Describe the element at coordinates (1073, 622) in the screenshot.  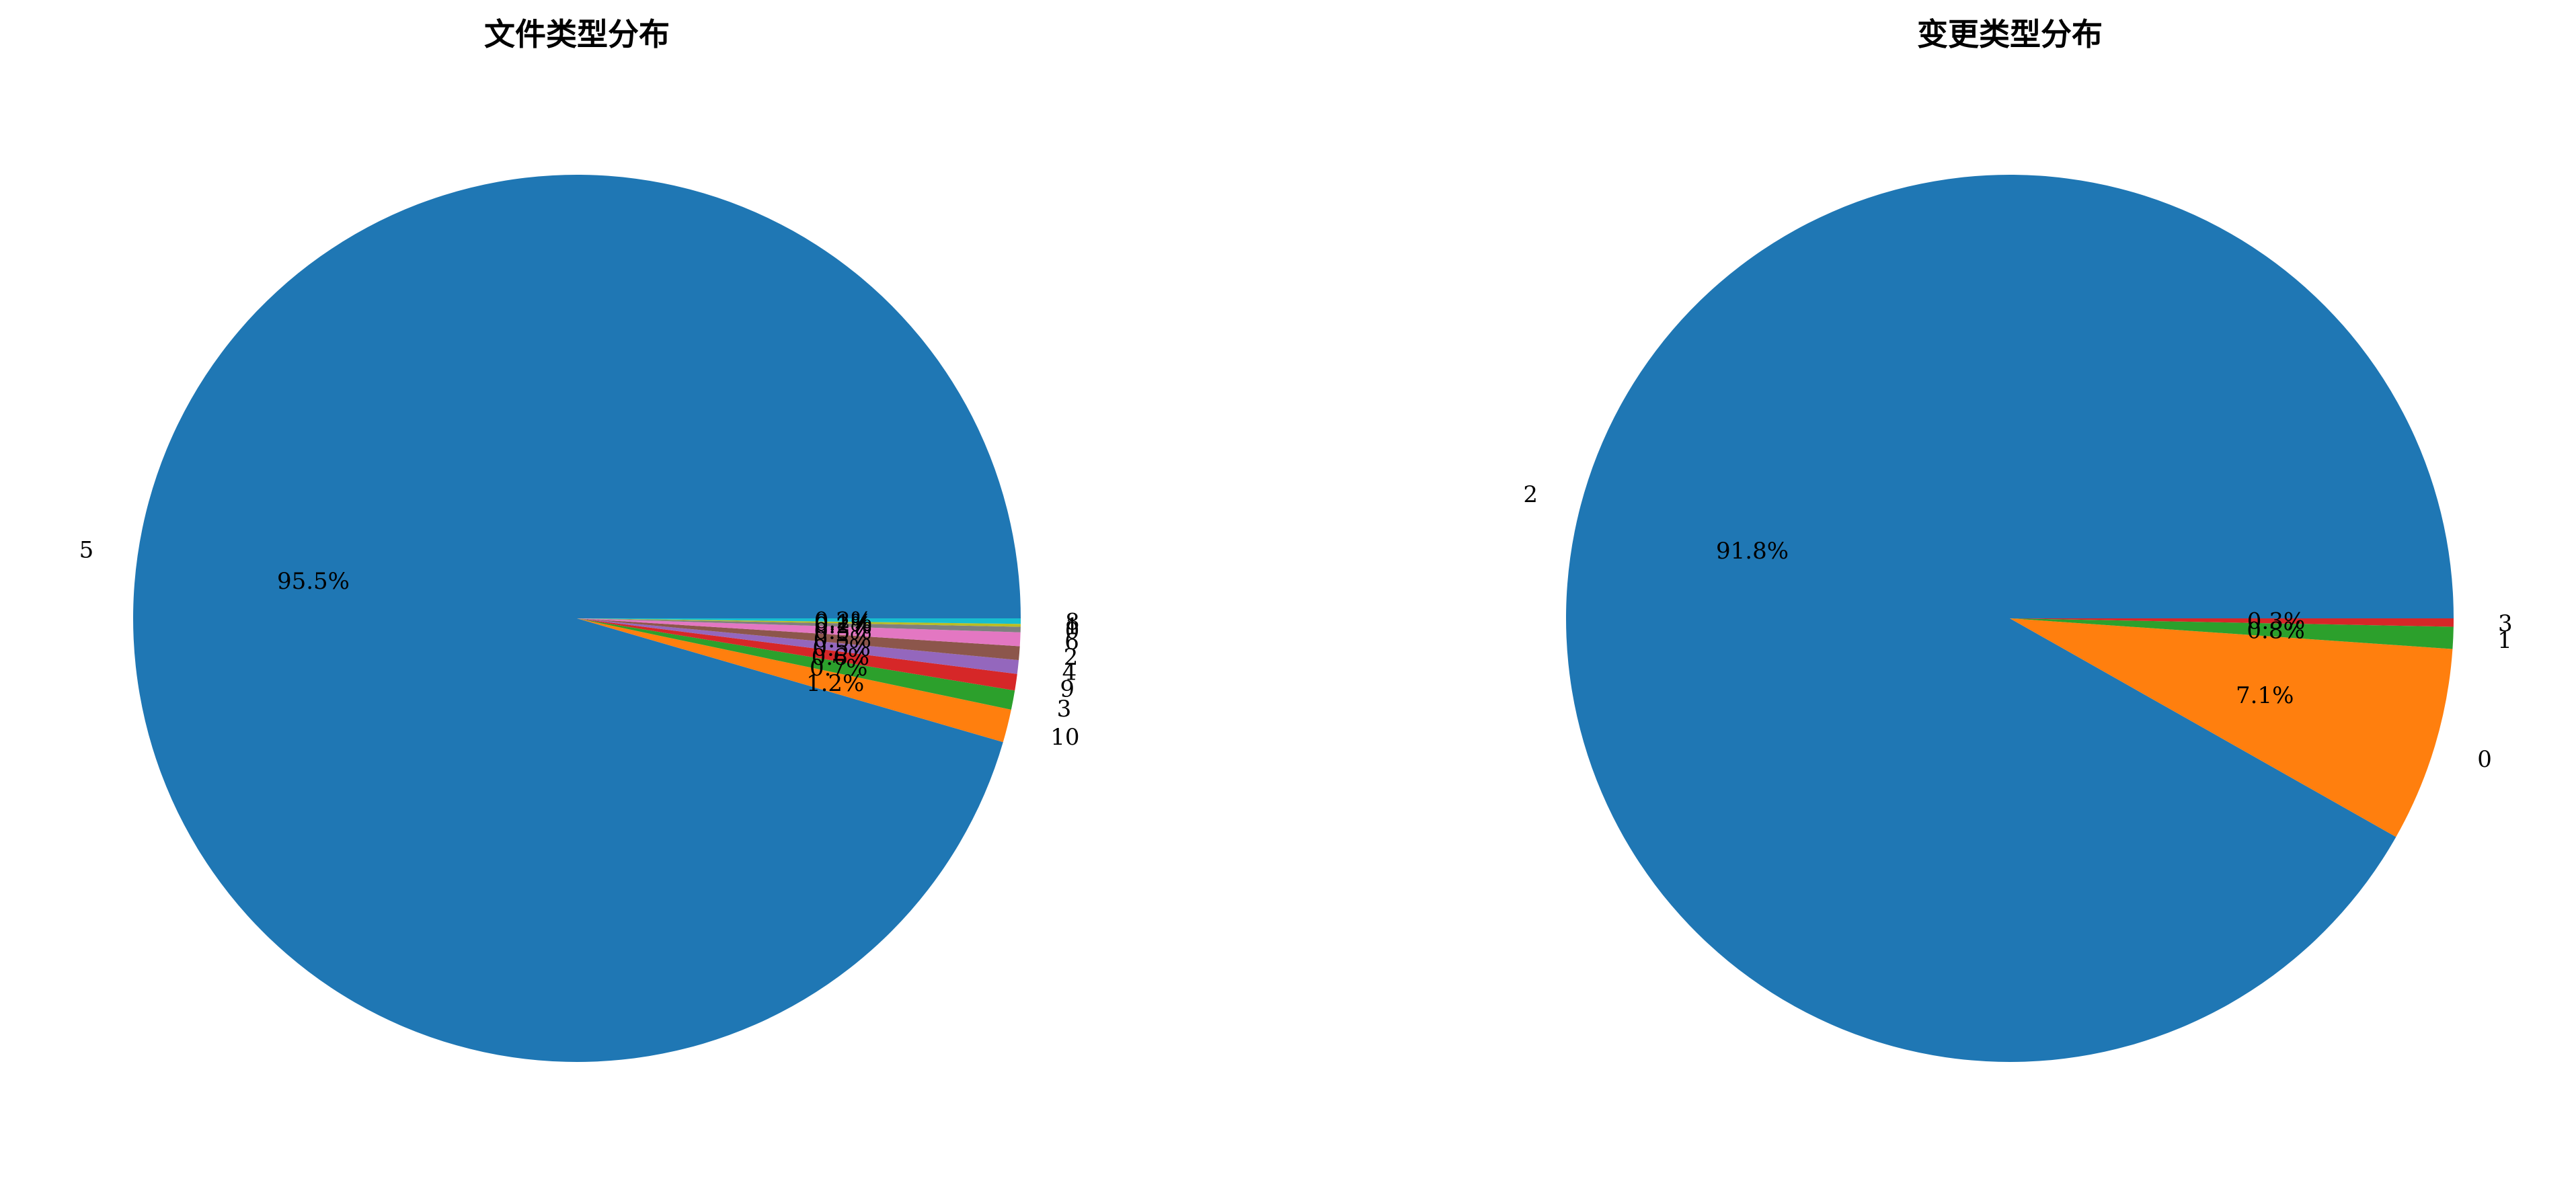
I see `slice-label: 8` at that location.